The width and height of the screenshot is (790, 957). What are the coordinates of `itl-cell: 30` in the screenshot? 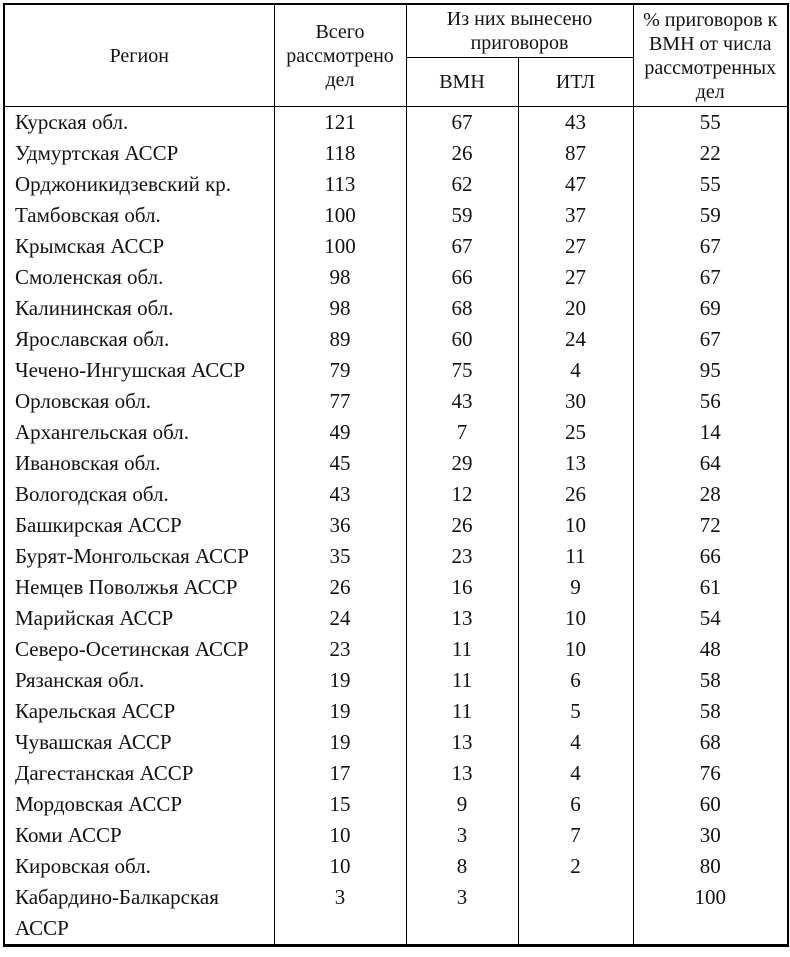 It's located at (575, 401).